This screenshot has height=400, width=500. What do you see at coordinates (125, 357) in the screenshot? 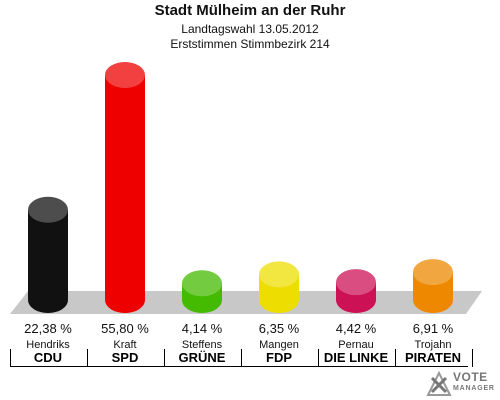
I see `party-label: SPD` at bounding box center [125, 357].